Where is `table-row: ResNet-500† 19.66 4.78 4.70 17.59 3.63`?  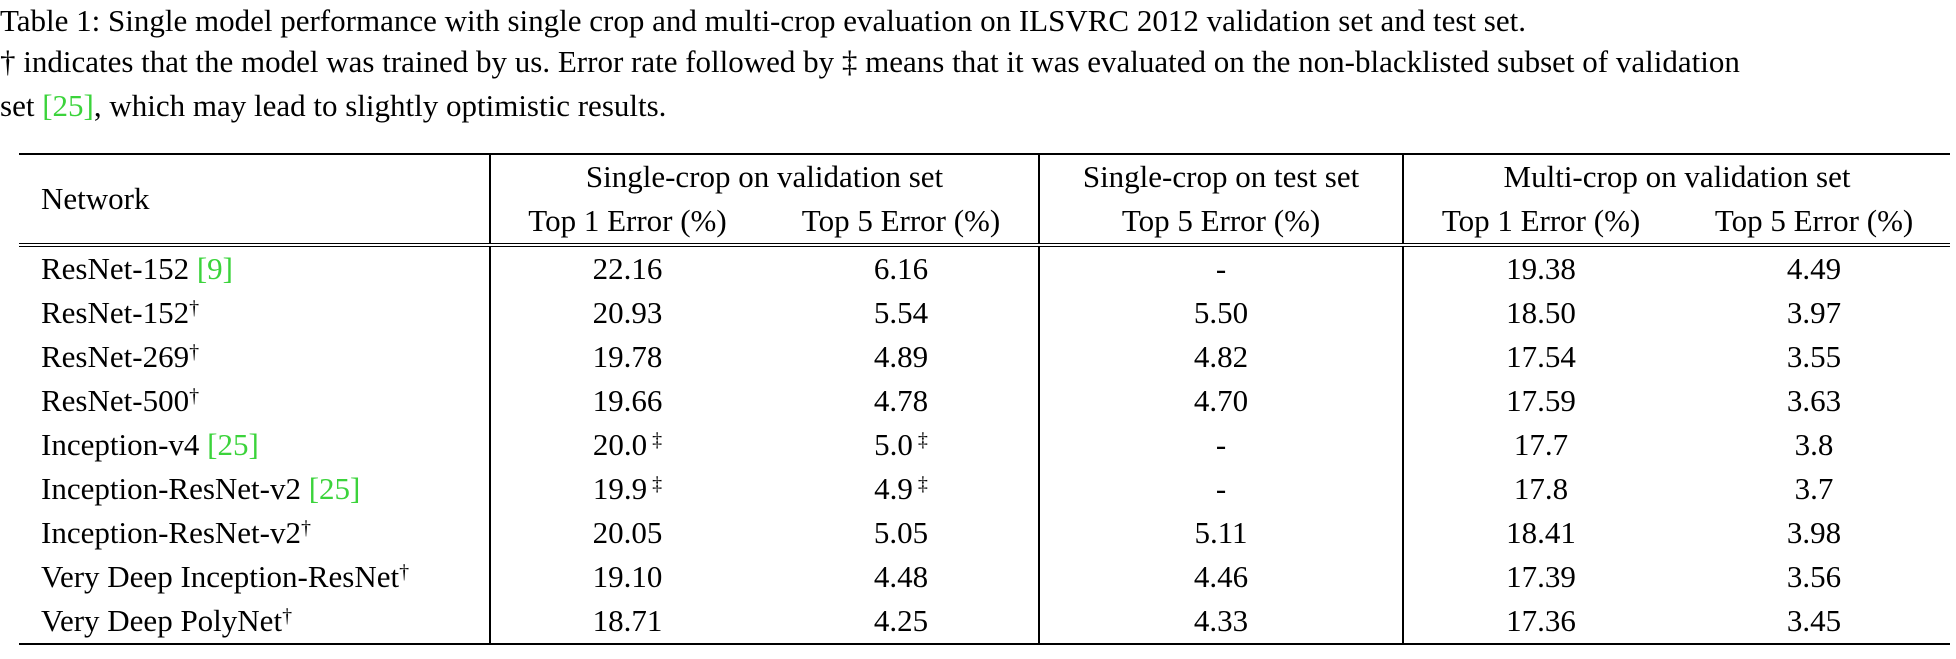
table-row: ResNet-500† 19.66 4.78 4.70 17.59 3.63 is located at coordinates (984, 401).